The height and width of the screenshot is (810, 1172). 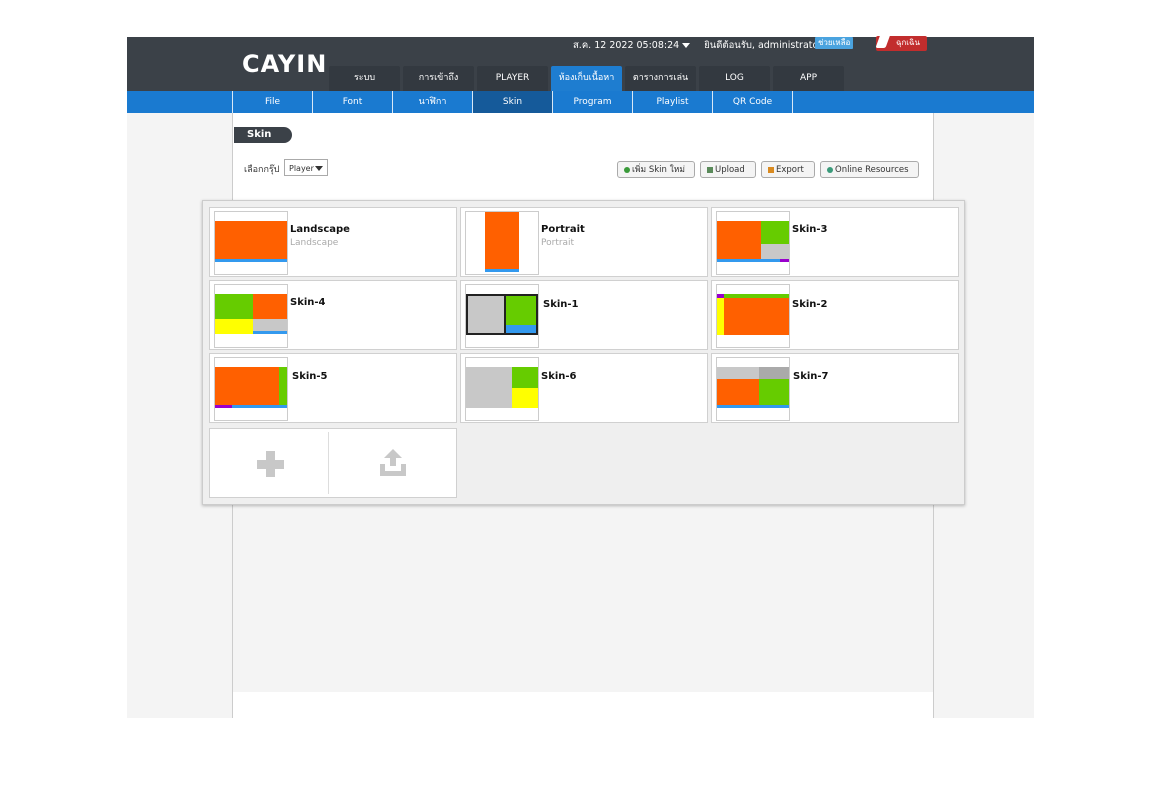 I want to click on skin-title: Skin-5, so click(x=310, y=376).